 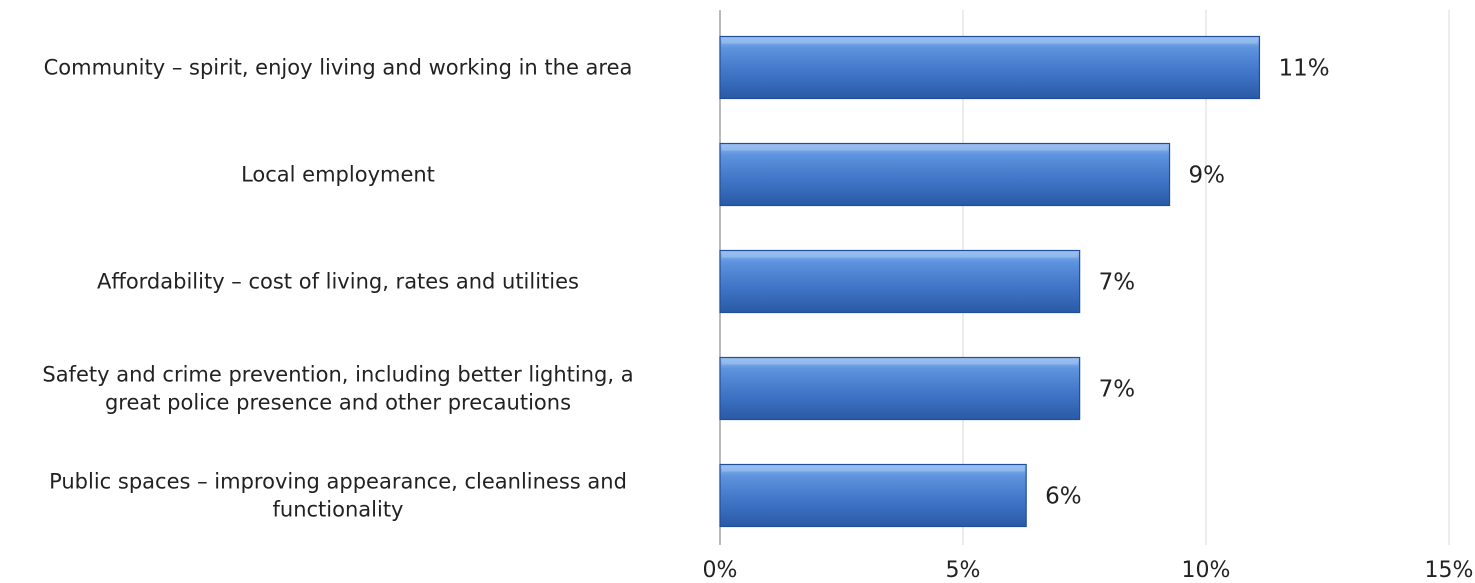 What do you see at coordinates (1088, 570) in the screenshot?
I see `x-axis-ticks: 0% 5% 10% 15%` at bounding box center [1088, 570].